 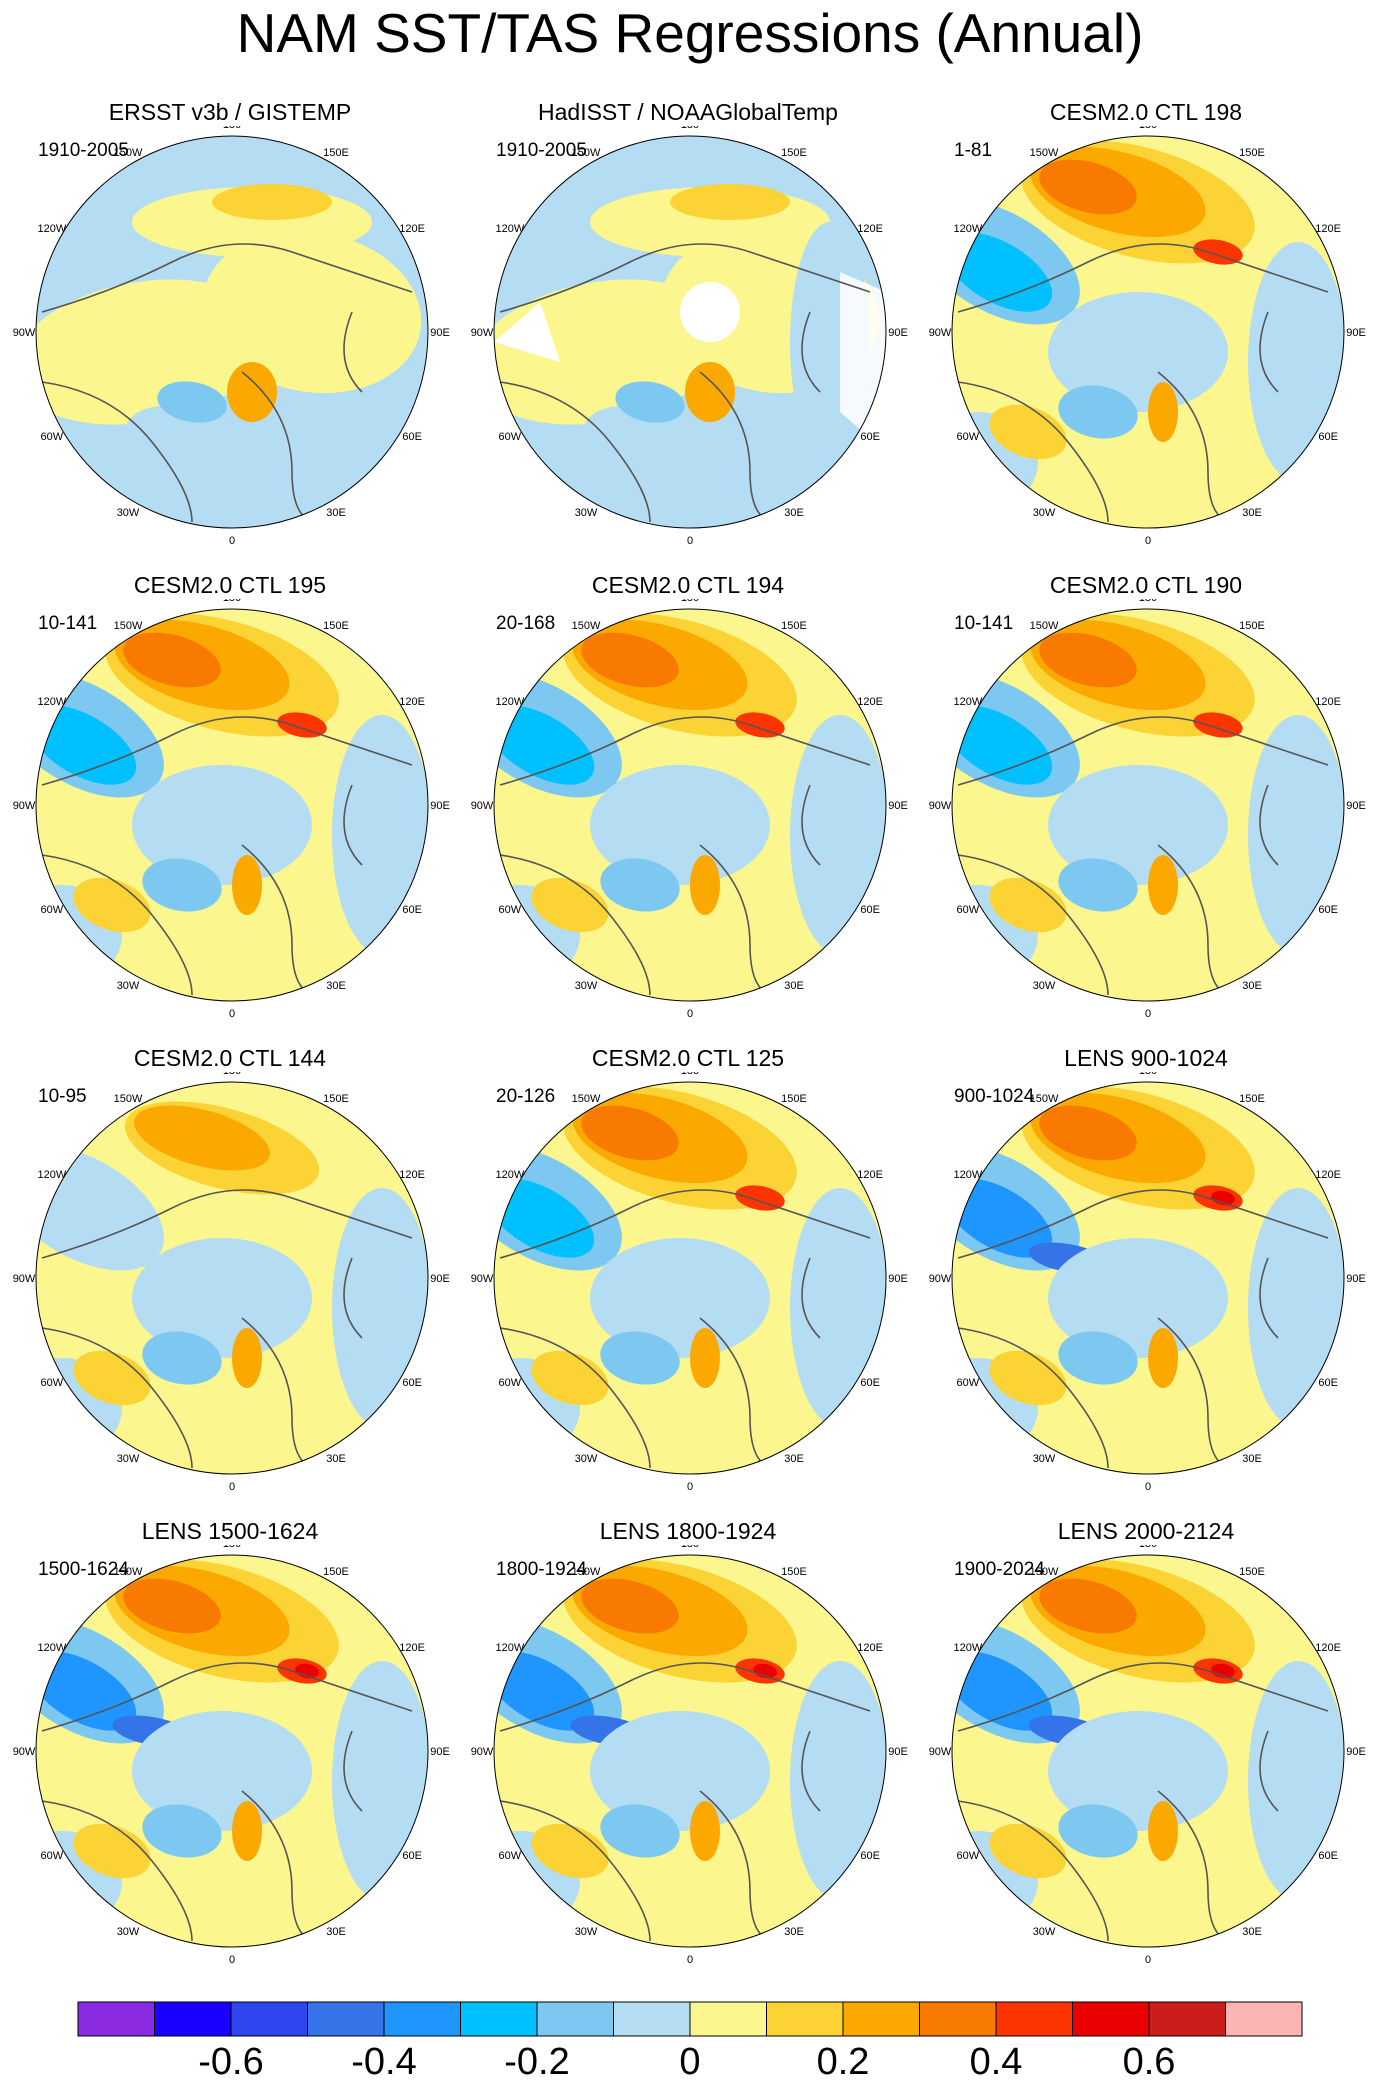 What do you see at coordinates (984, 623) in the screenshot?
I see `panel-period: 10-141` at bounding box center [984, 623].